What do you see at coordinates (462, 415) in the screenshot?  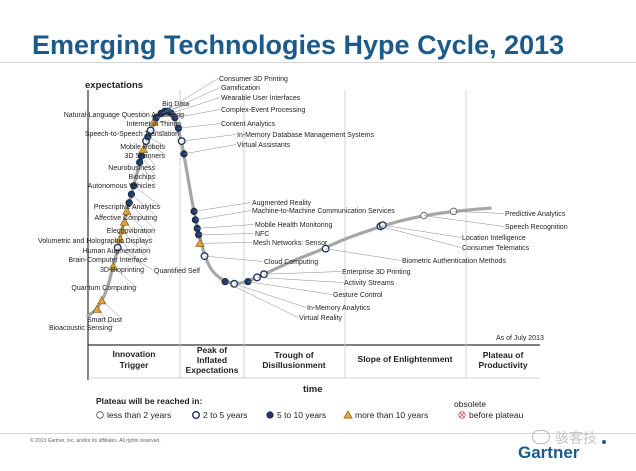 I see `legend-marker-obs-x` at bounding box center [462, 415].